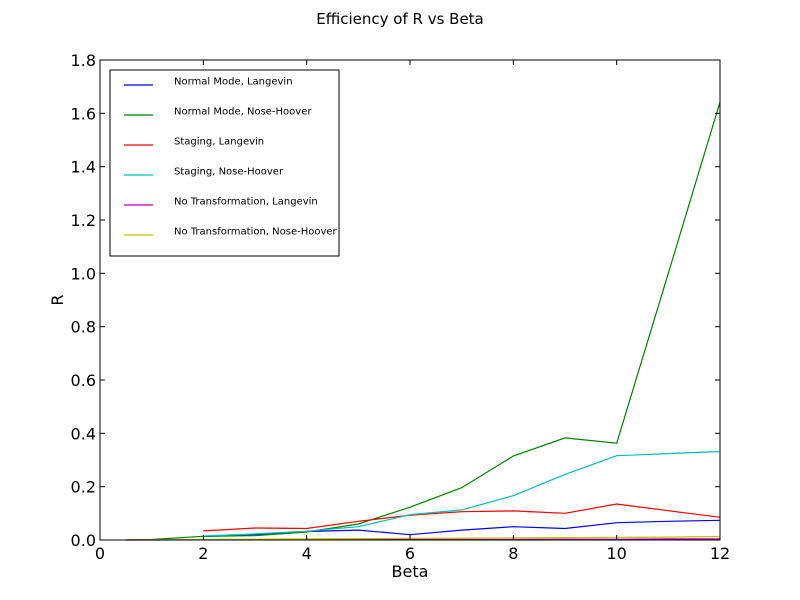  What do you see at coordinates (83, 540) in the screenshot?
I see `y-tick-label: 0.0` at bounding box center [83, 540].